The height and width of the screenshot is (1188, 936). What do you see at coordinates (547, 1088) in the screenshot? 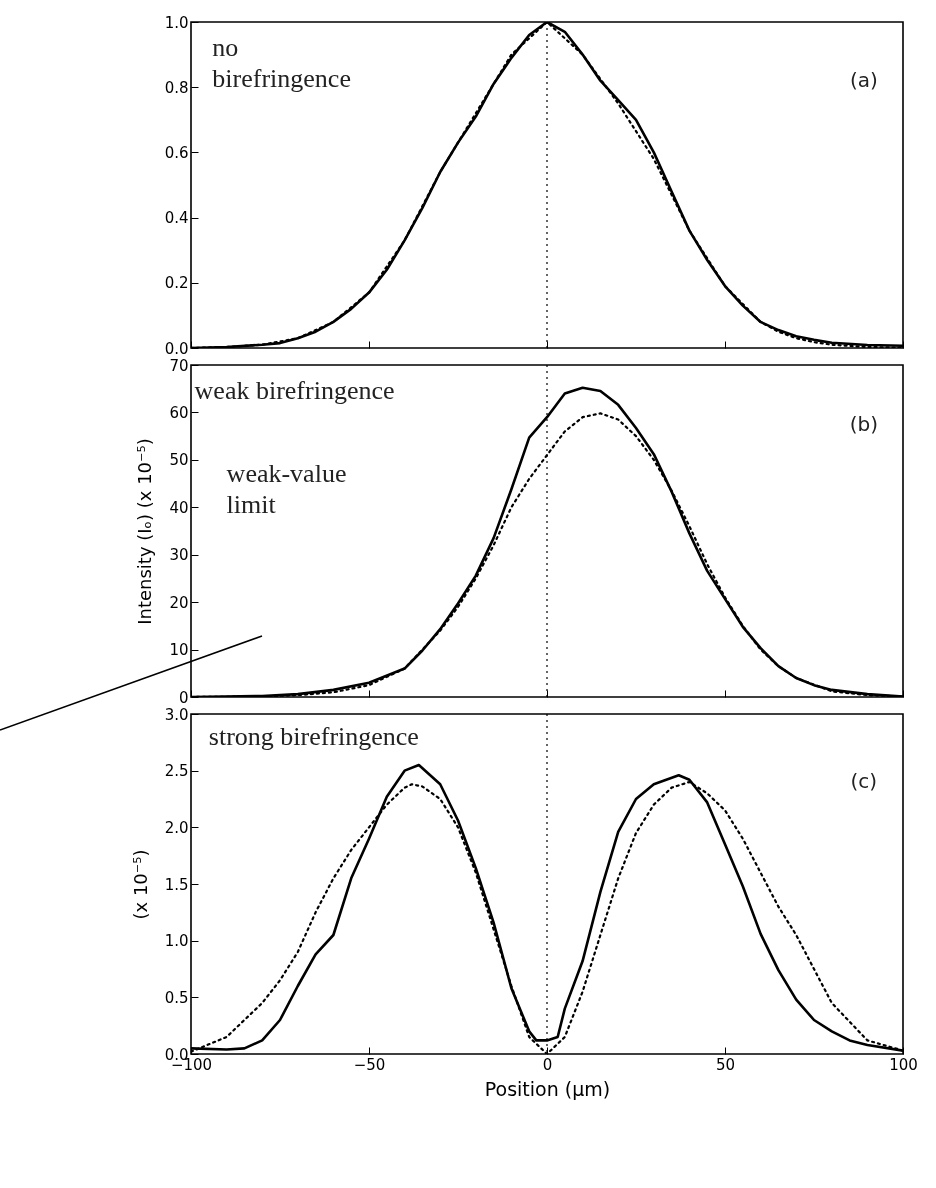
I see `x-axis-title: Position (μm)` at bounding box center [547, 1088].